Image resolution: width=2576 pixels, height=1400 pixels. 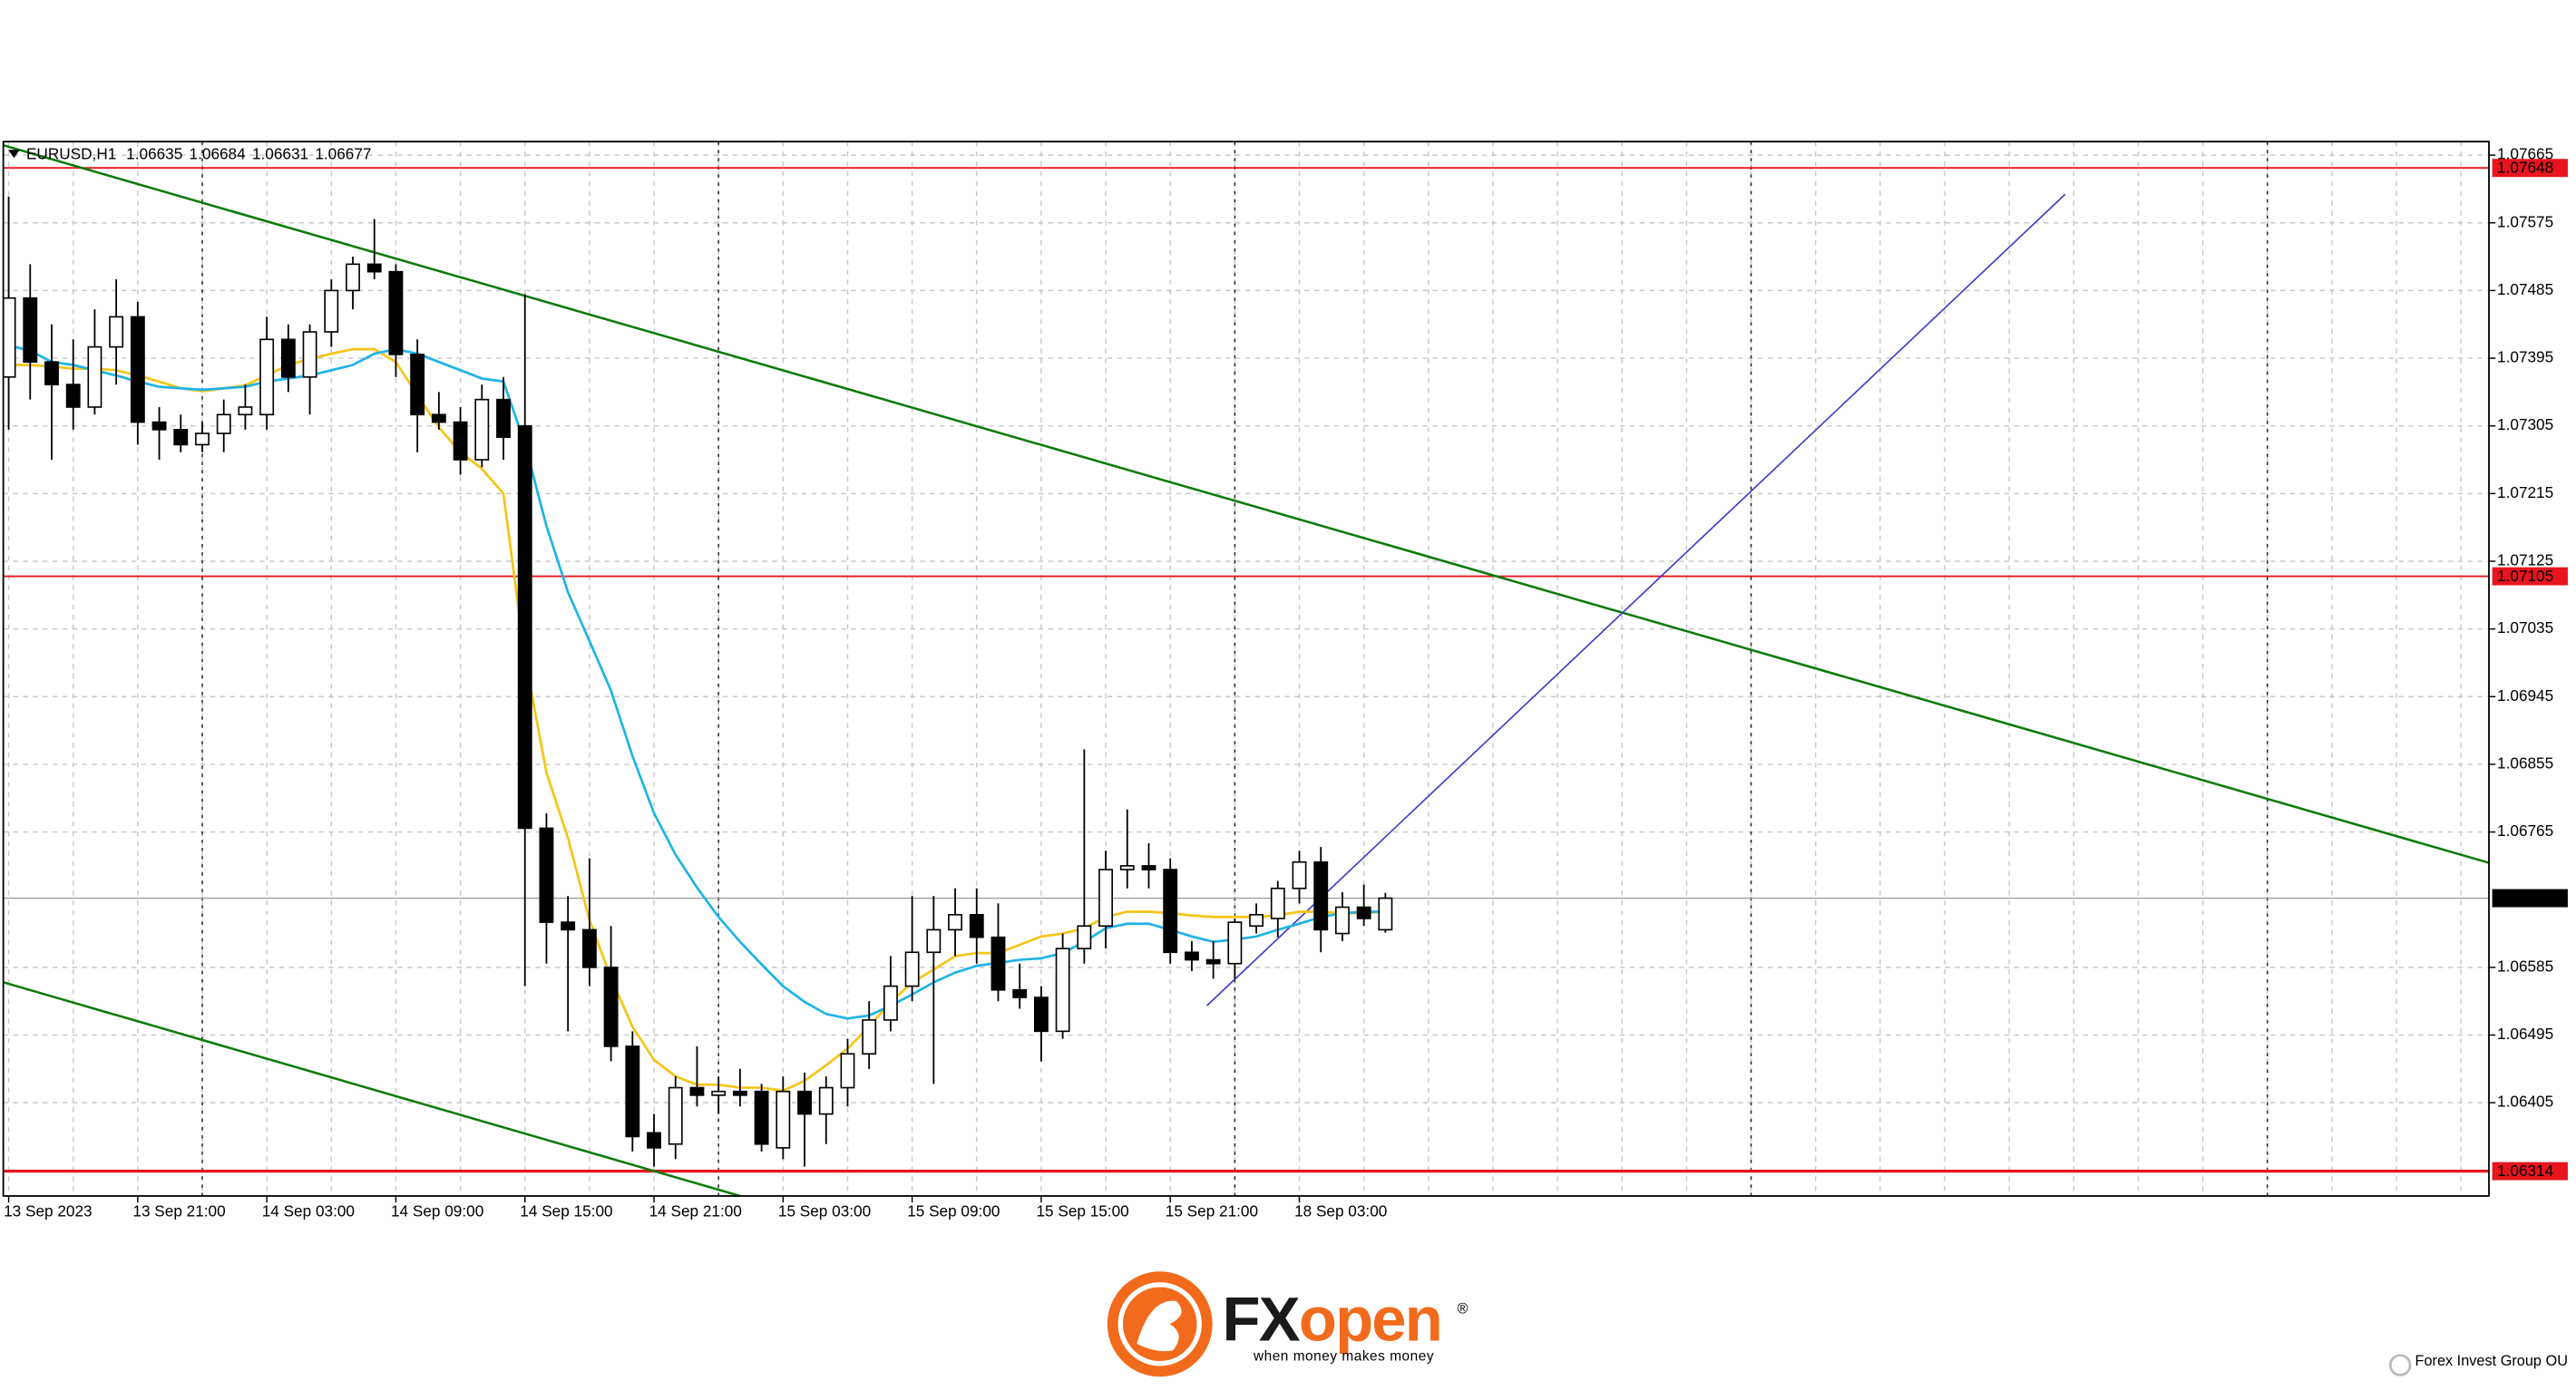 I want to click on x-tick-label: 13 Sep 21:00, so click(x=178, y=1211).